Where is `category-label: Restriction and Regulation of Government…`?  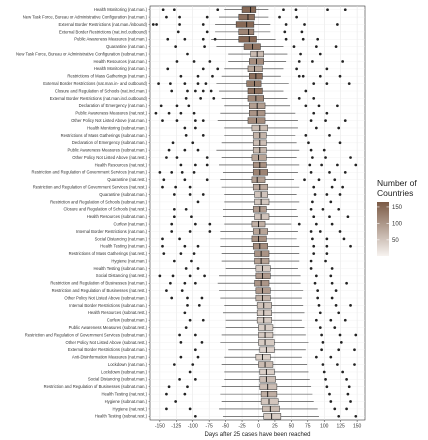
category-label: Restriction and Regulation of Government… is located at coordinates (90, 172).